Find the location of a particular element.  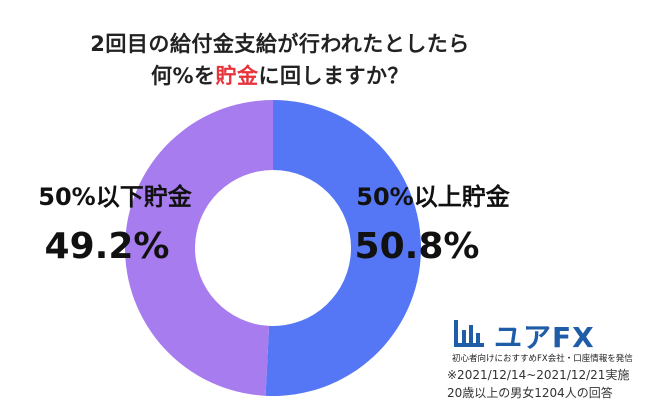

brand-logo: ユアFX 初心者向けにおすすめFX会社・口座情報を発信 is located at coordinates (546, 338).